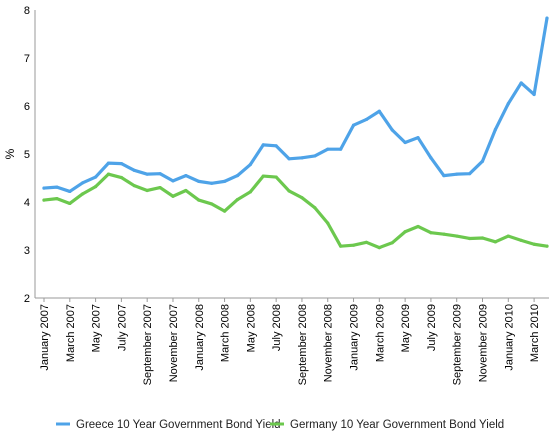 This screenshot has width=560, height=437. I want to click on y-tick-label: 6, so click(27, 107).